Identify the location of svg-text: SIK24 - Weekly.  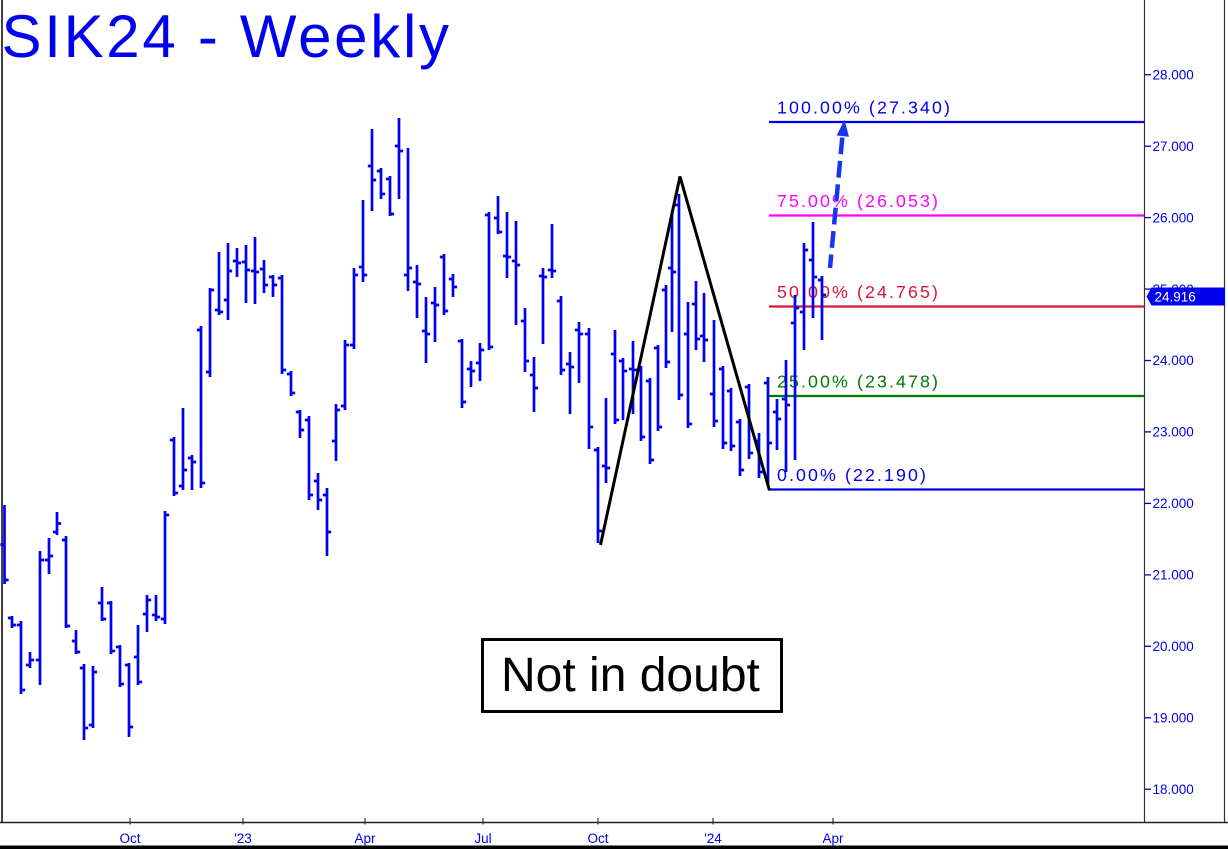
(227, 36).